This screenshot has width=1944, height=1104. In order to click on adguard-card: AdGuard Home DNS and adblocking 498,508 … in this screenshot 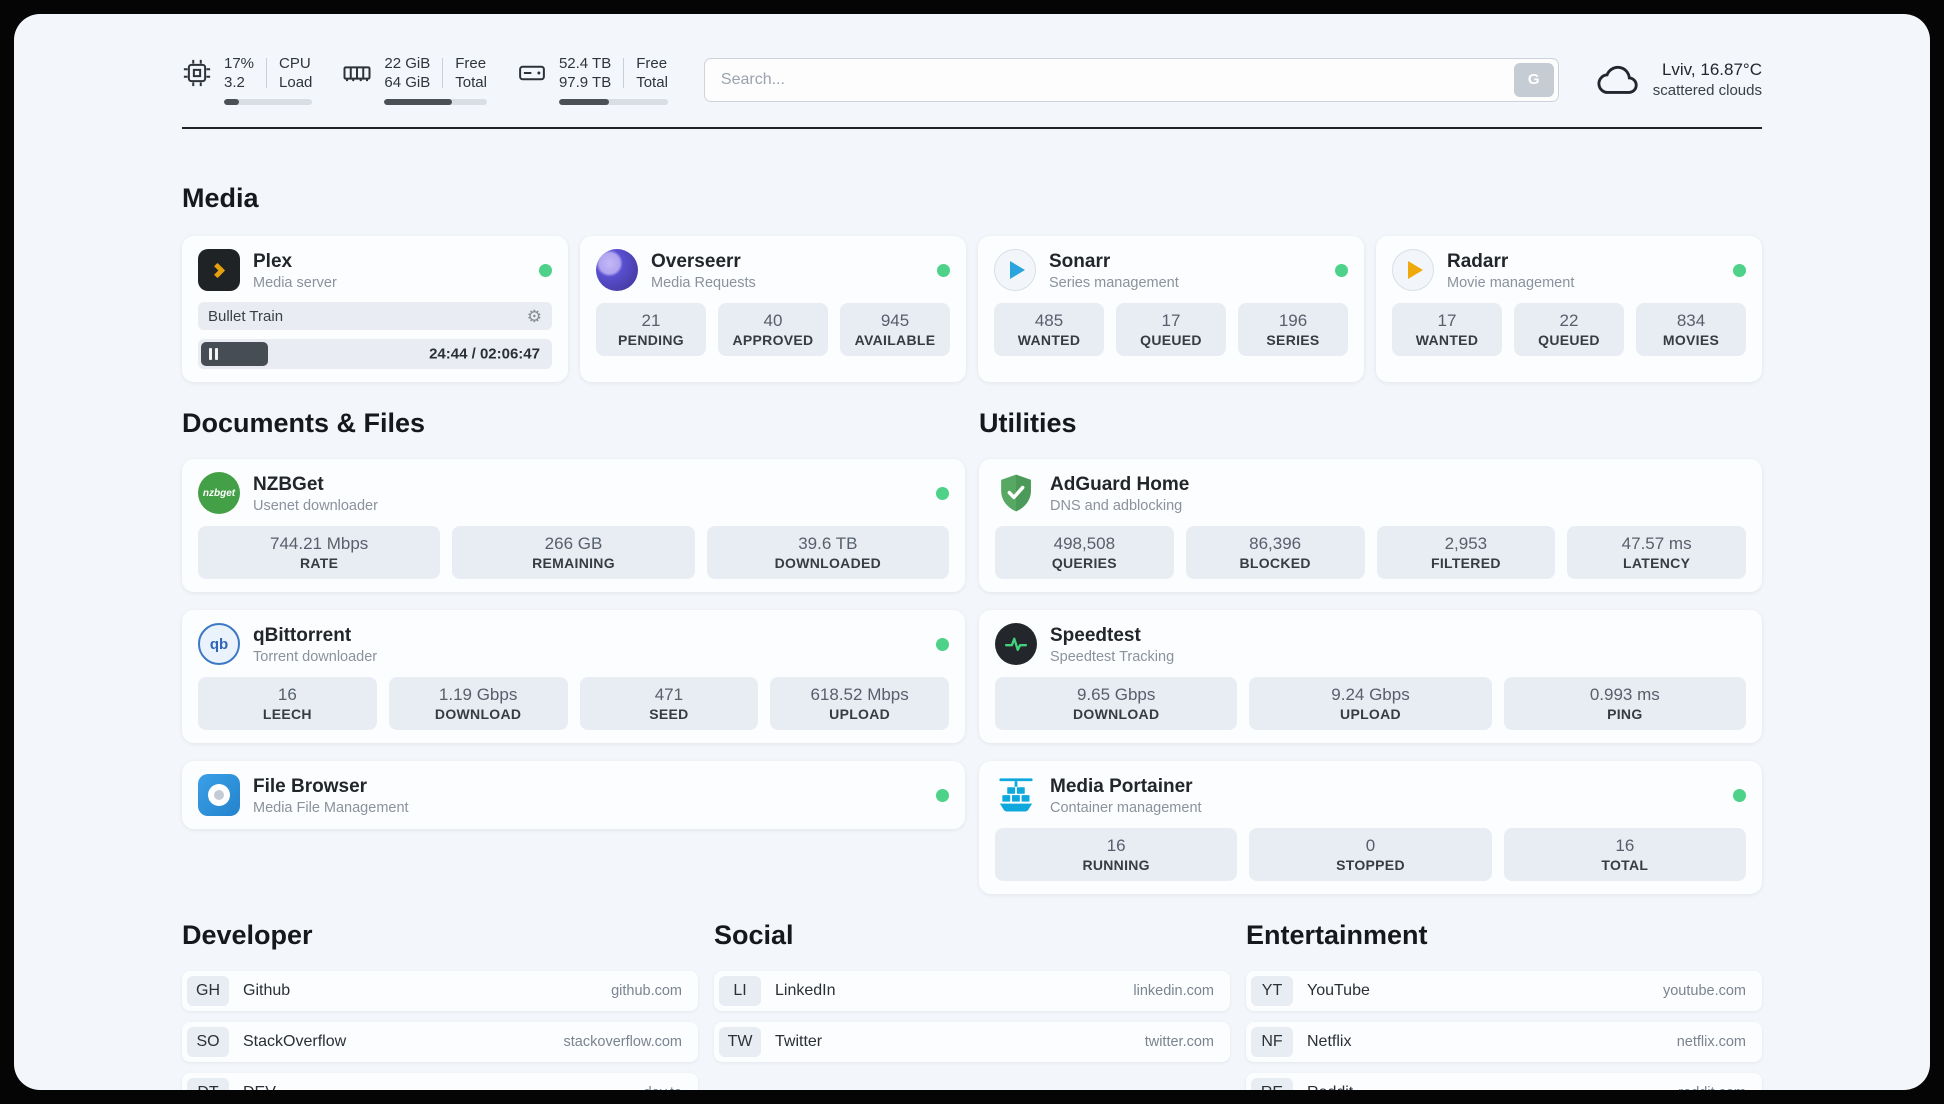, I will do `click(1370, 525)`.